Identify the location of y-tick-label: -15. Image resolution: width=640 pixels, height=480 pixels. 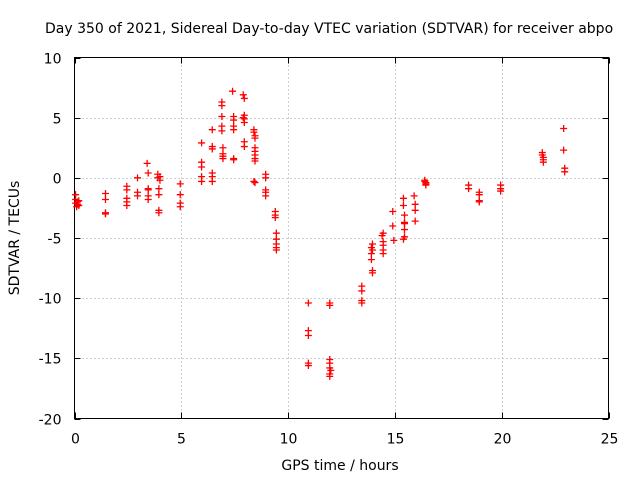
(50, 360).